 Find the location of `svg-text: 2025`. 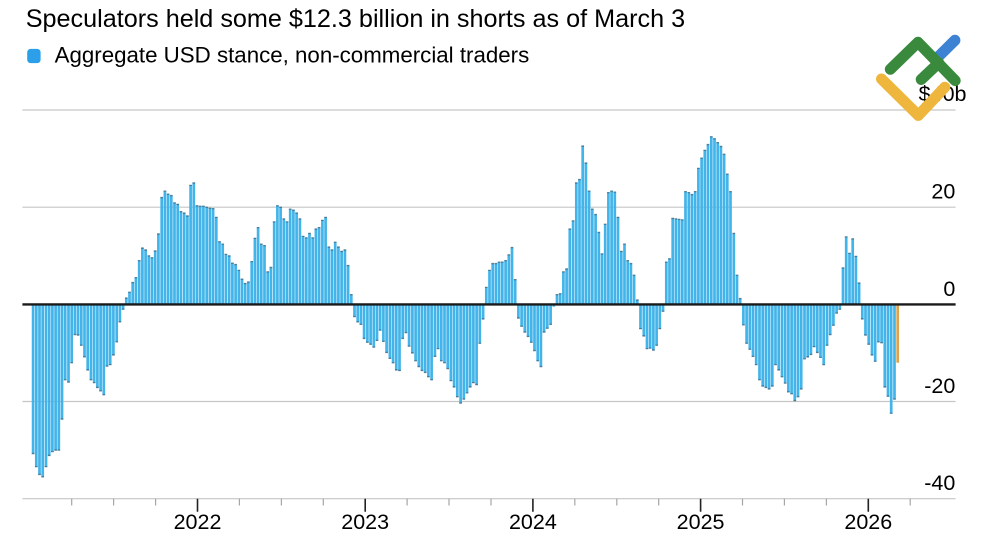

svg-text: 2025 is located at coordinates (701, 522).